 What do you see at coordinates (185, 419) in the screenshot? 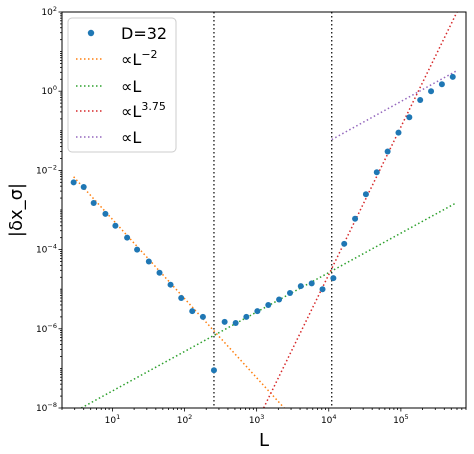
I see `x-tick-label: 10²` at bounding box center [185, 419].